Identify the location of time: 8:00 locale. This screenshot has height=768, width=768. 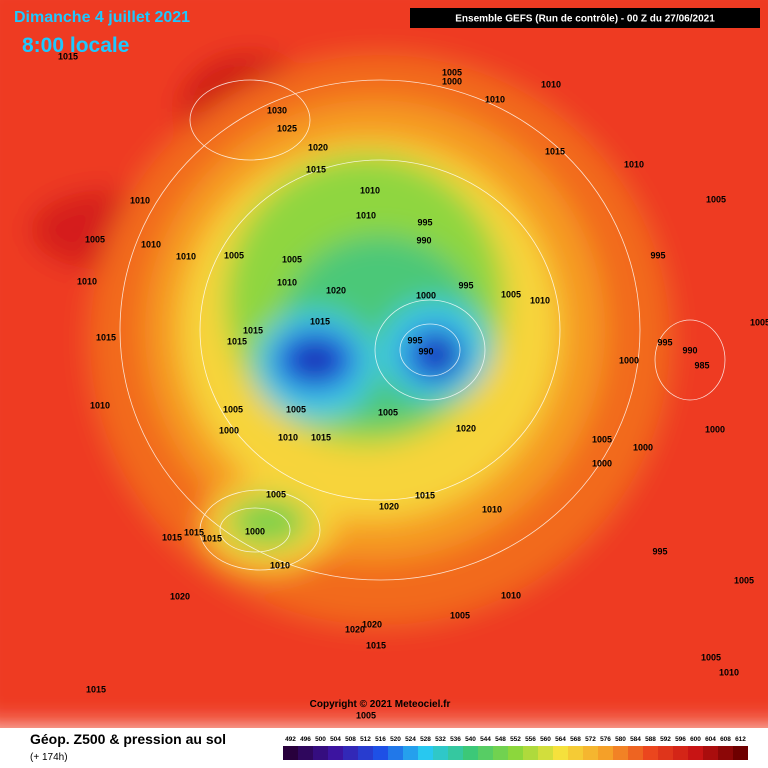
(75, 45).